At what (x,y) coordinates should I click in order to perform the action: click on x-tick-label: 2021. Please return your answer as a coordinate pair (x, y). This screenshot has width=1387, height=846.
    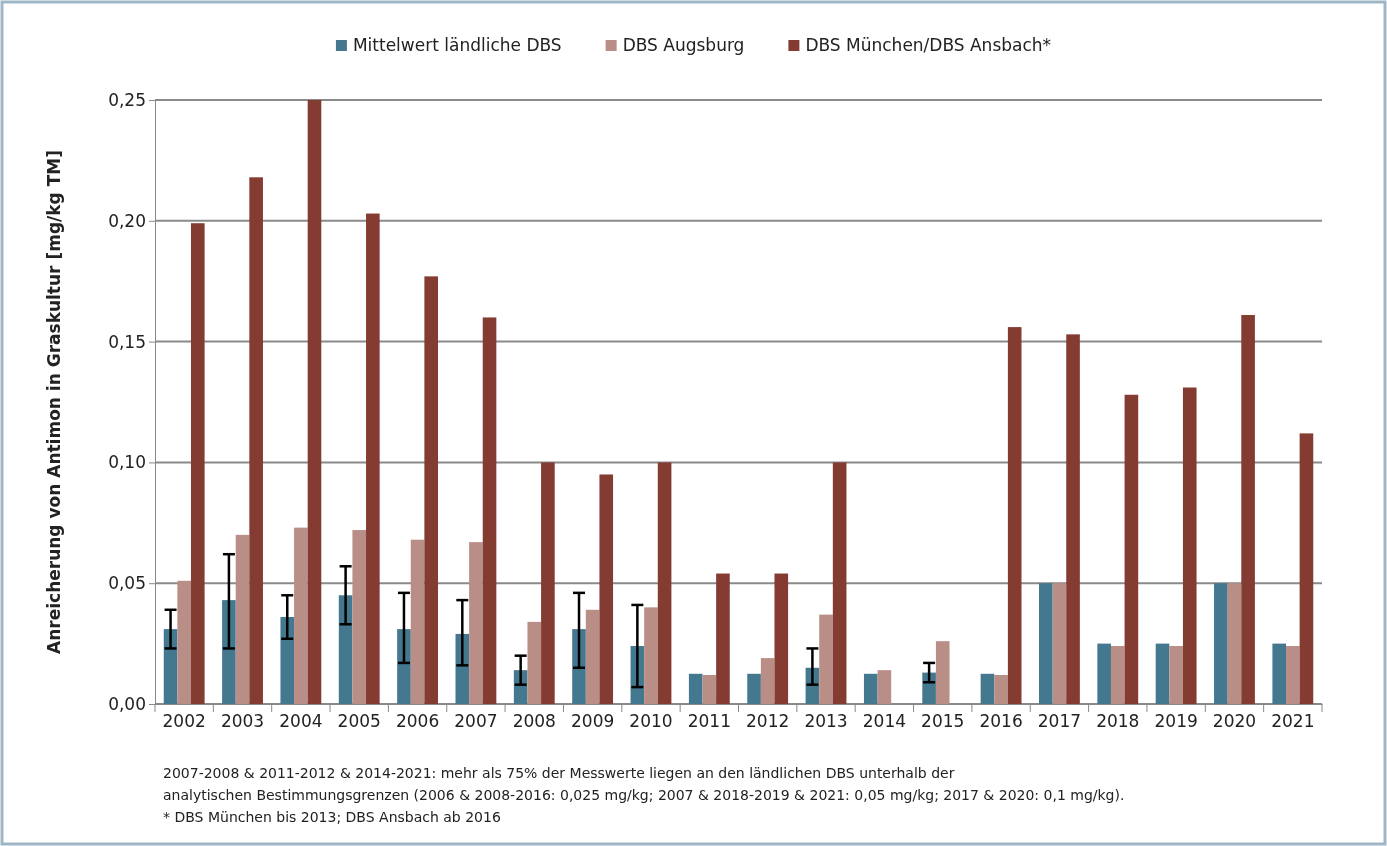
    Looking at the image, I should click on (1293, 721).